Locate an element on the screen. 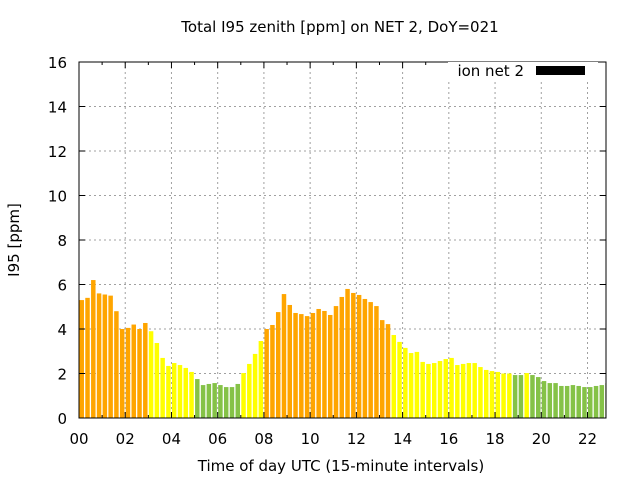  x-tick-label: 22 is located at coordinates (587, 439).